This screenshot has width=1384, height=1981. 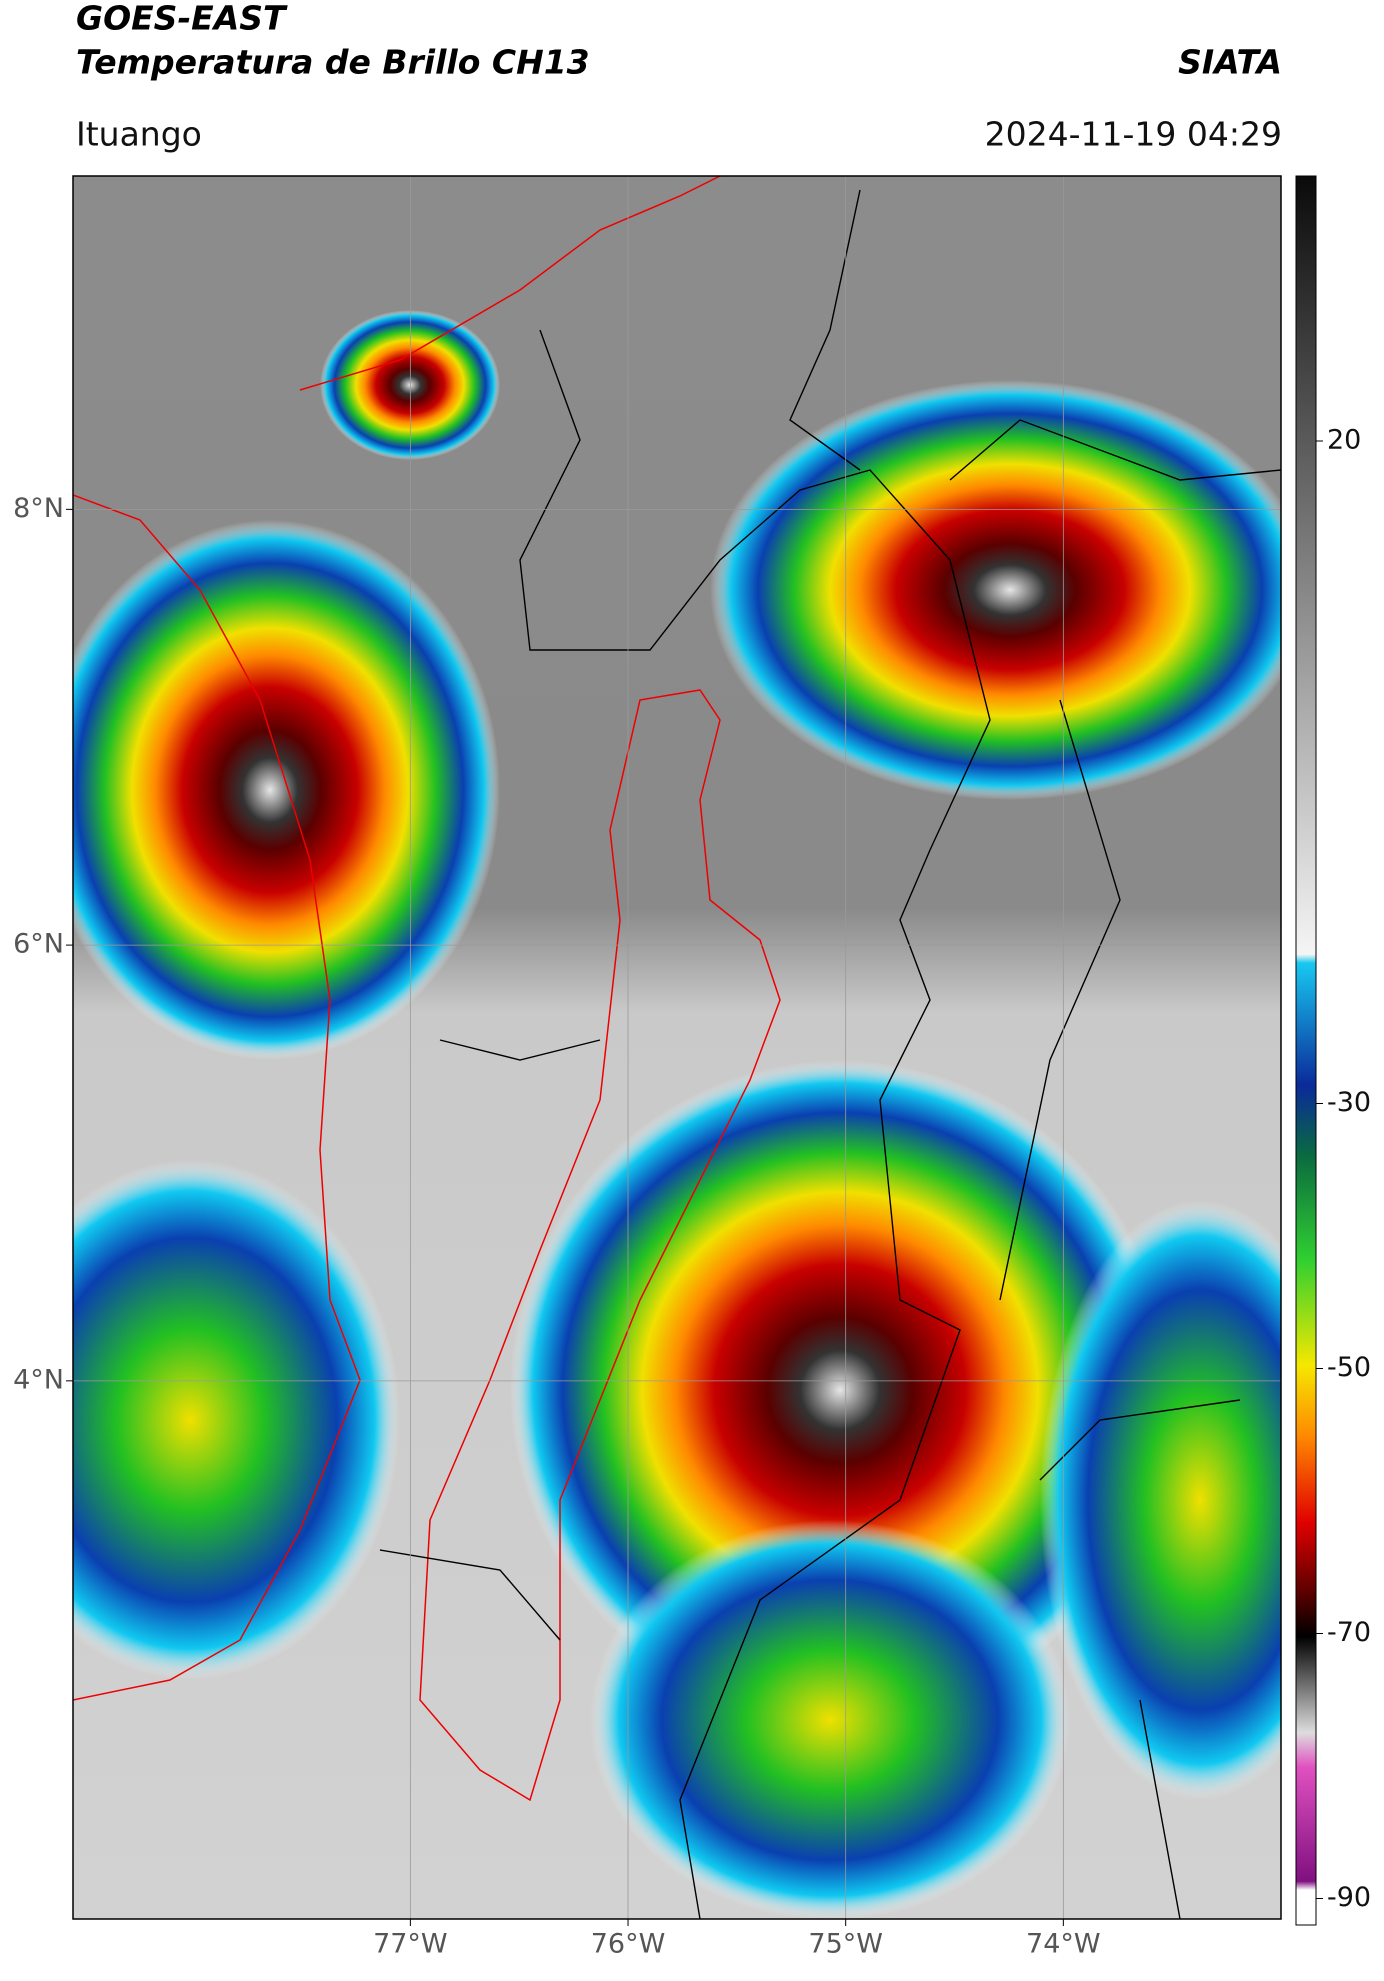 I want to click on colorbar-label: -90, so click(x=1349, y=1897).